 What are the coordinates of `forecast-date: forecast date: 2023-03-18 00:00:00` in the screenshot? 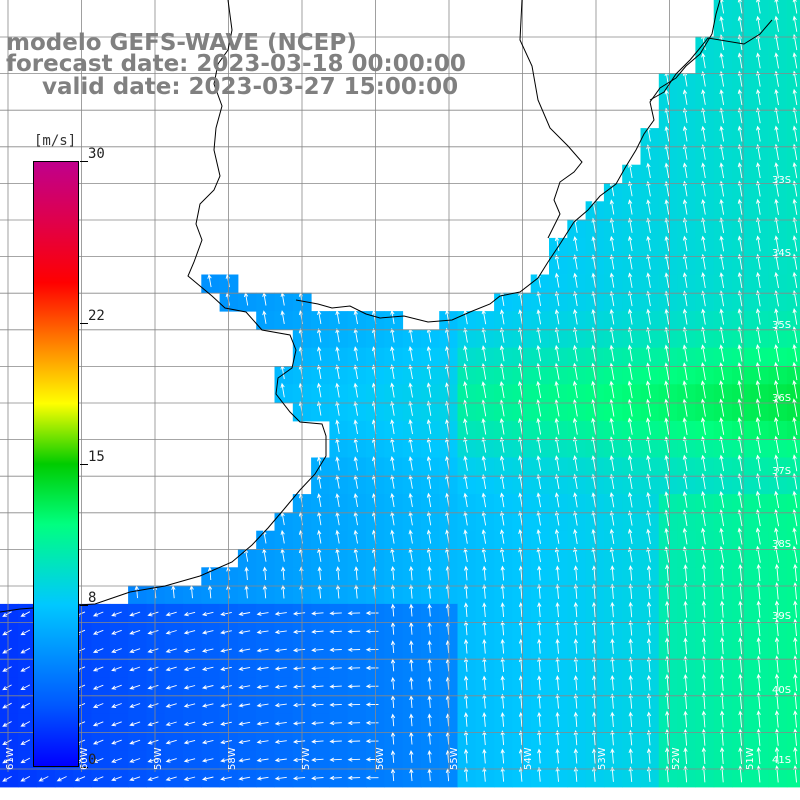 It's located at (236, 64).